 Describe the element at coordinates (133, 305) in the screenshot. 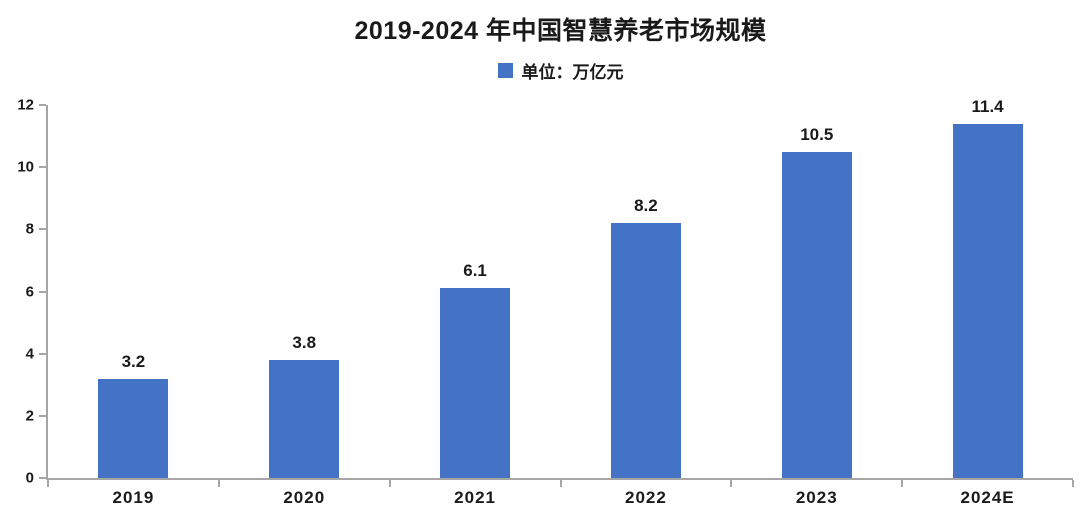

I see `bar-slot: 3.2 2019` at that location.